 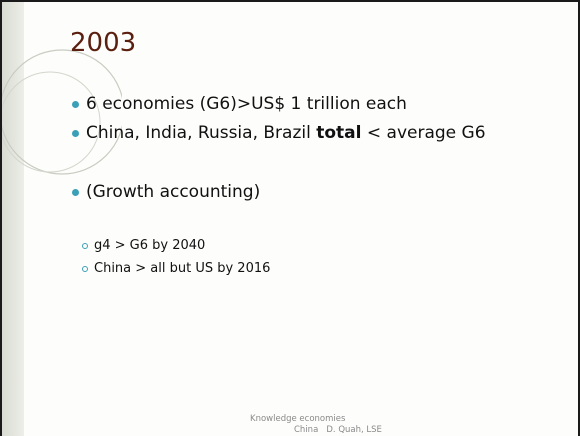 What do you see at coordinates (201, 133) in the screenshot?
I see `bullet-text: China, India, Russia, Brazil` at bounding box center [201, 133].